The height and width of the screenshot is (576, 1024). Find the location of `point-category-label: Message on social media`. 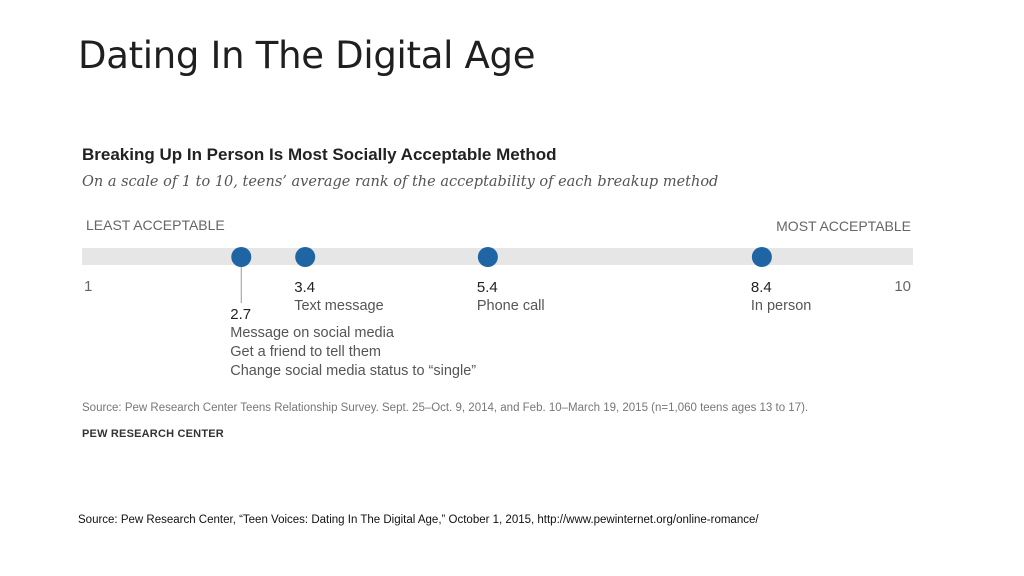

point-category-label: Message on social media is located at coordinates (312, 333).